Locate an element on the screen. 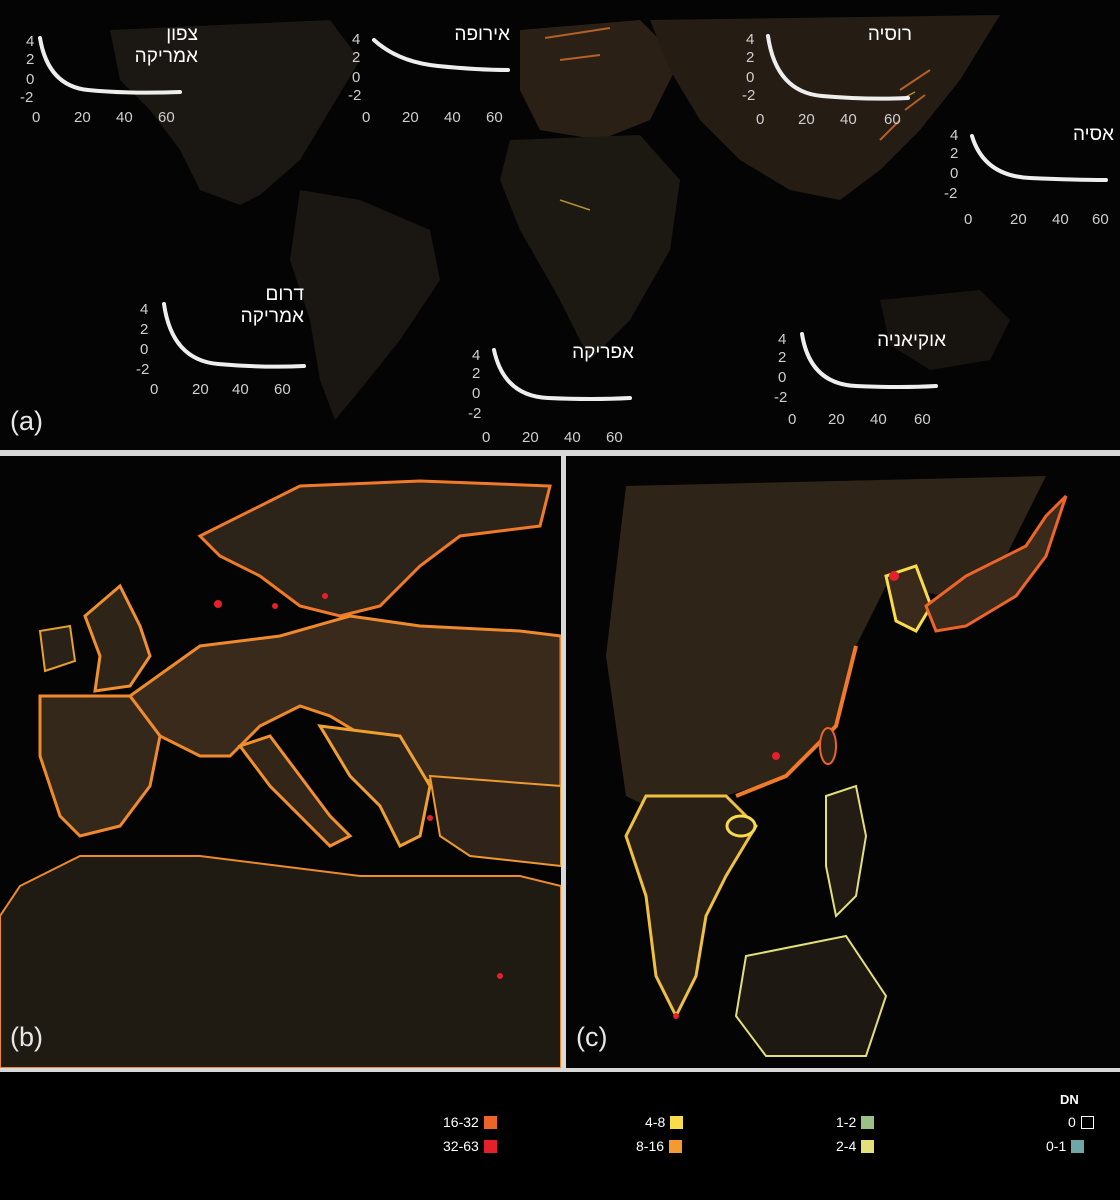 This screenshot has height=1200, width=1120. landmass-italy is located at coordinates (295, 791).